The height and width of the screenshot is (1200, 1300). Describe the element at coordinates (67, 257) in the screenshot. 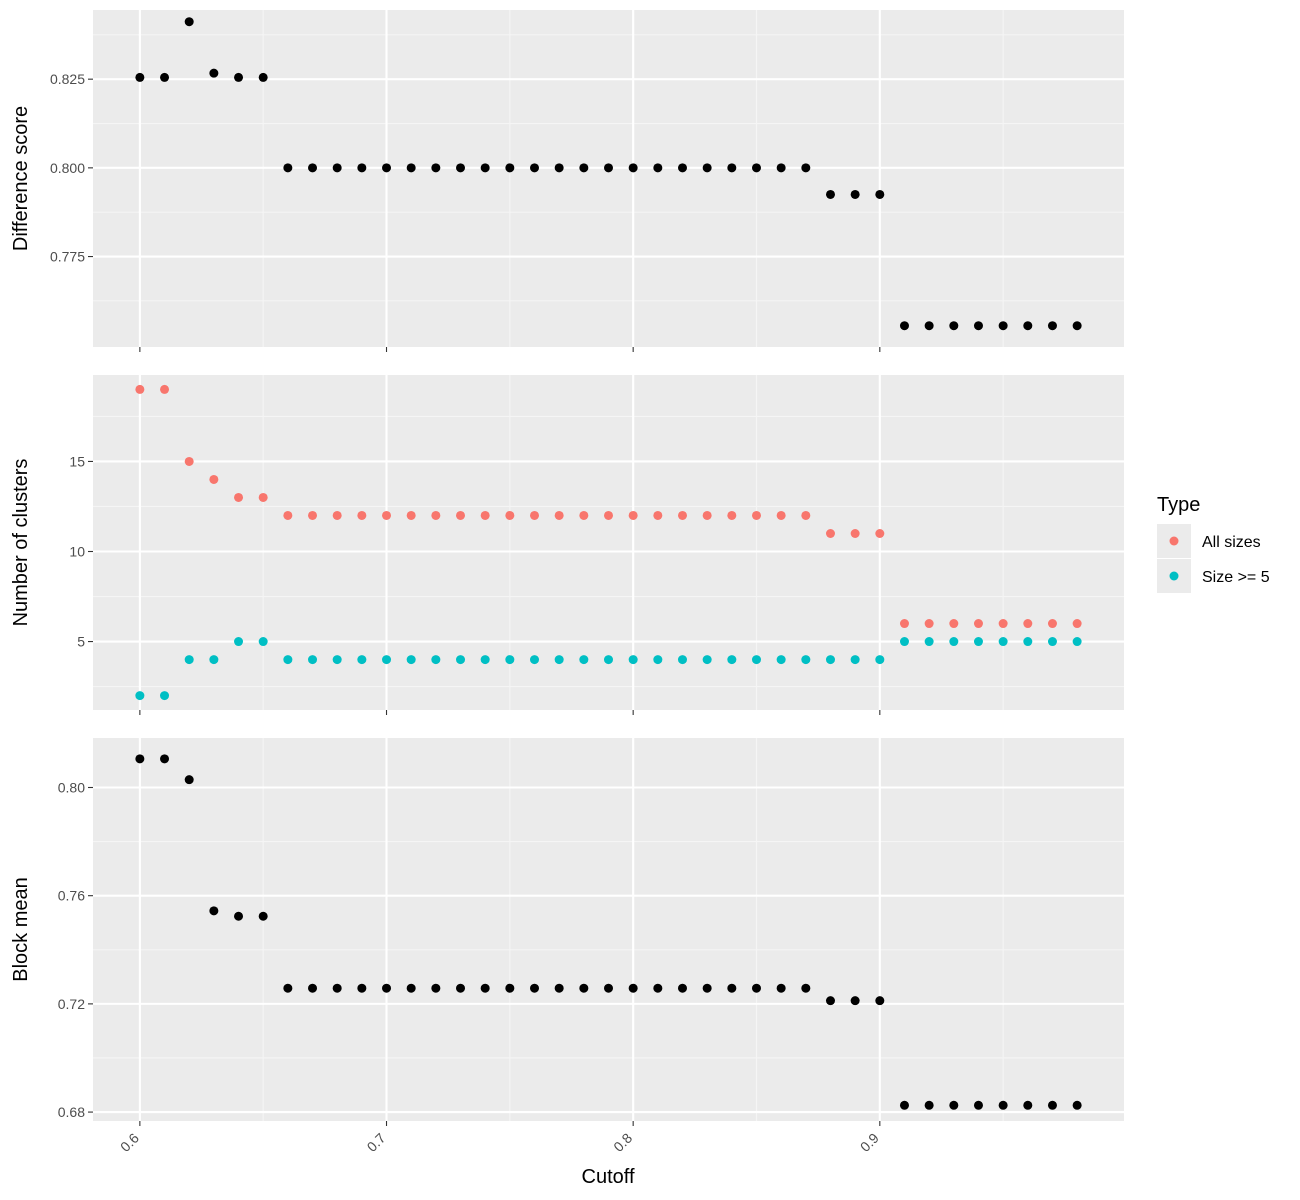

I see `y-tick-label: 0.775` at that location.